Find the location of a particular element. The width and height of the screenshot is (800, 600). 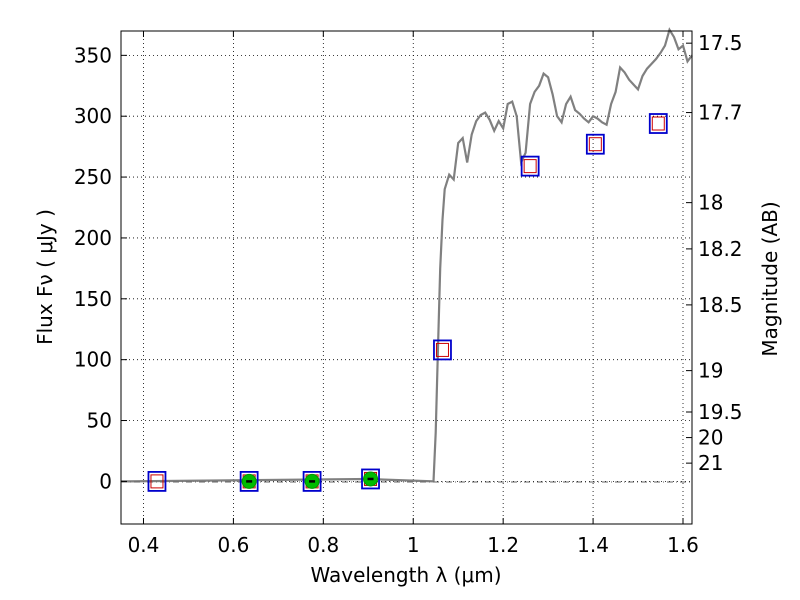

x-tick-label: 0.4 is located at coordinates (144, 545).